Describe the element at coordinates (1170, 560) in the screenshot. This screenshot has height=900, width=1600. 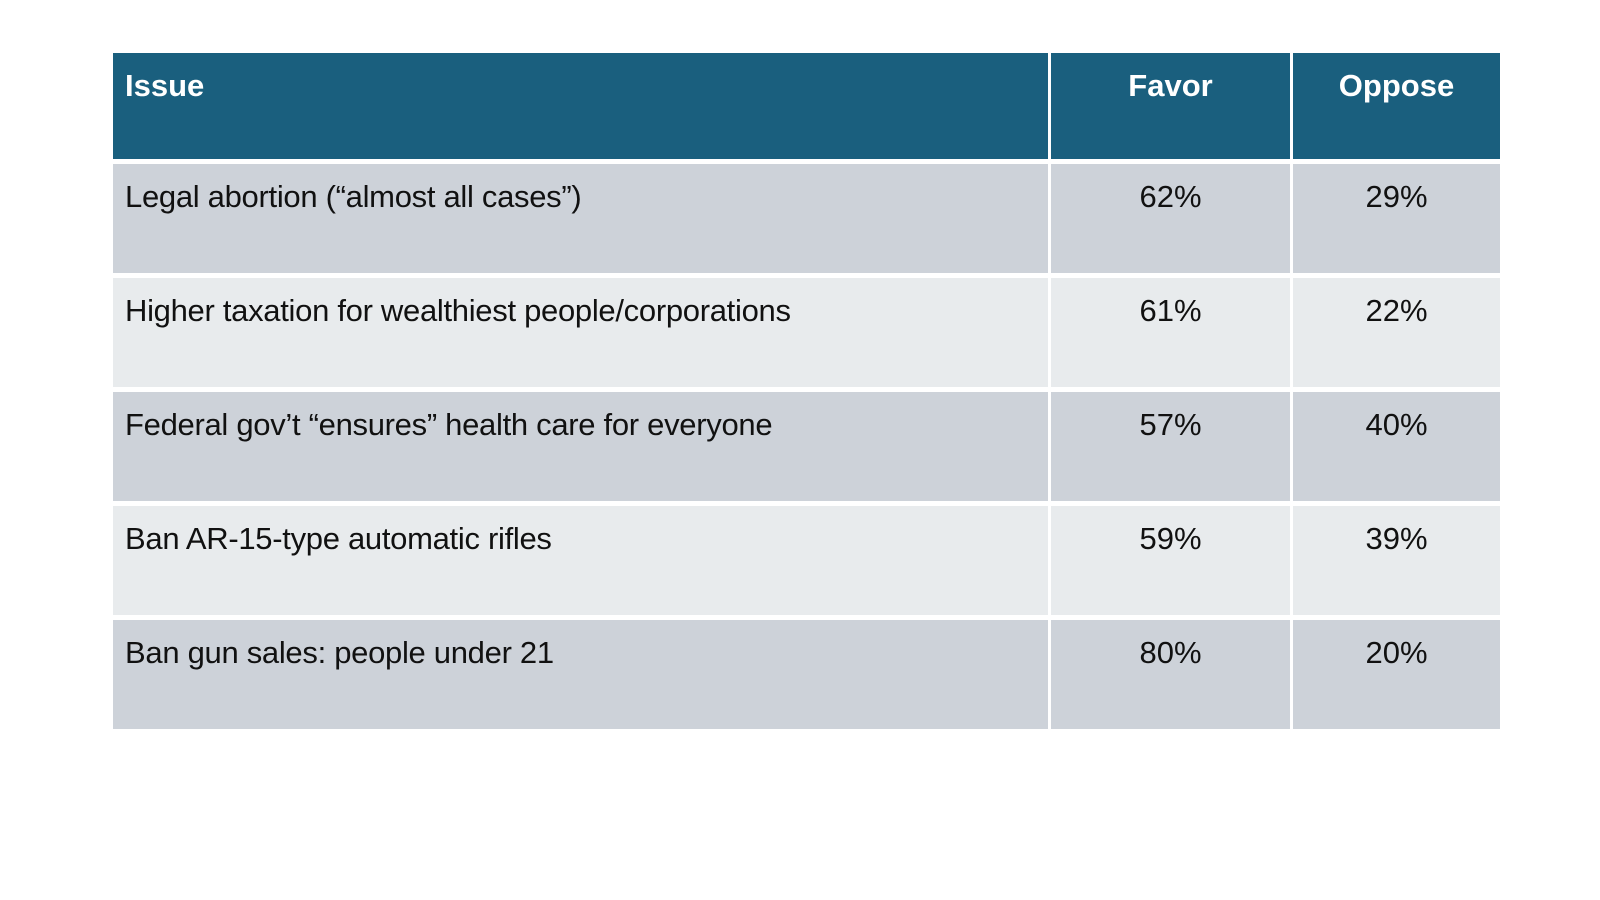
I see `favor-cell: 59%` at that location.